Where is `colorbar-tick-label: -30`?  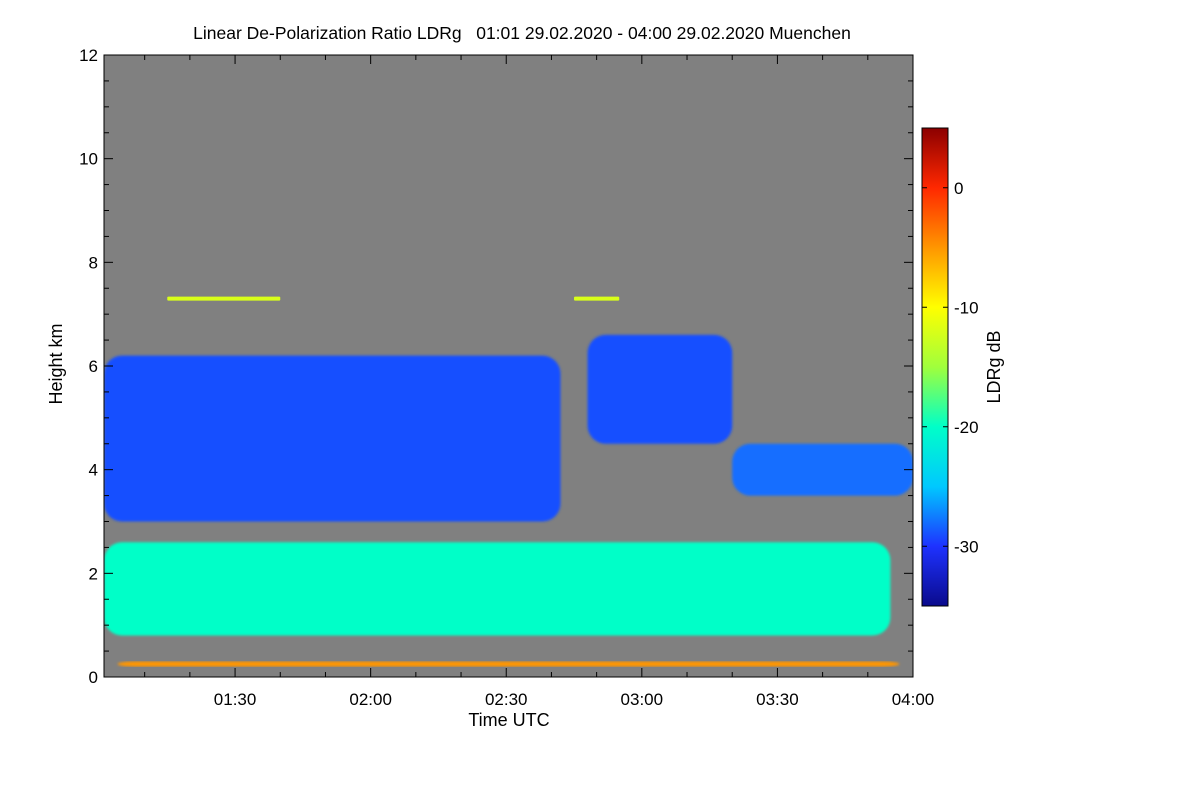 colorbar-tick-label: -30 is located at coordinates (966, 546).